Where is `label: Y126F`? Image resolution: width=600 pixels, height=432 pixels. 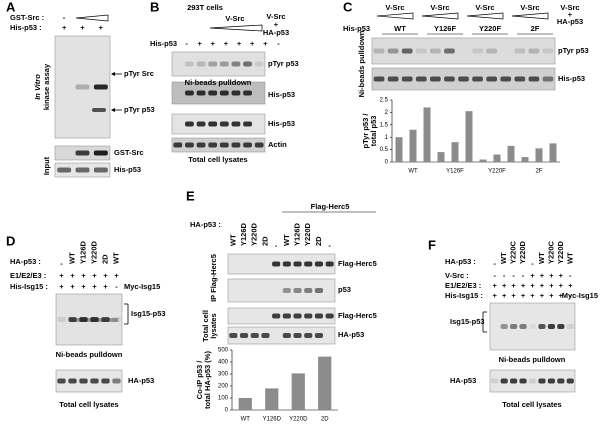 label: Y126F is located at coordinates (445, 28).